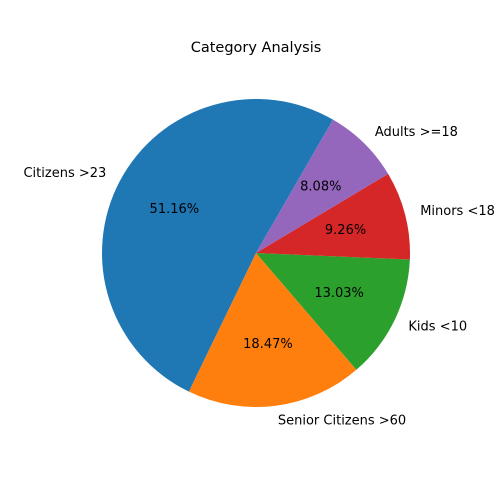 The width and height of the screenshot is (500, 500). I want to click on slice-percent-kids-10: 13.03%, so click(339, 293).